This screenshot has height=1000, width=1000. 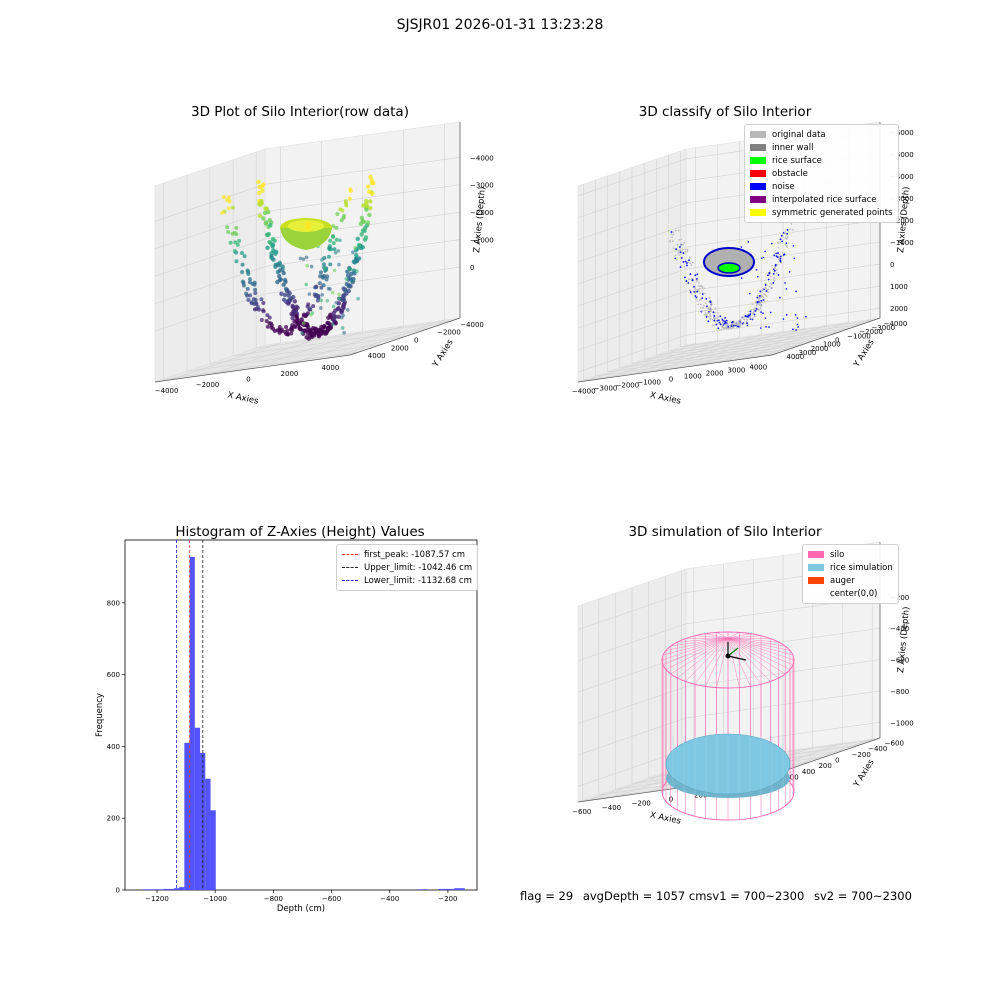 What do you see at coordinates (820, 349) in the screenshot?
I see `y-tick-label: 2000` at bounding box center [820, 349].